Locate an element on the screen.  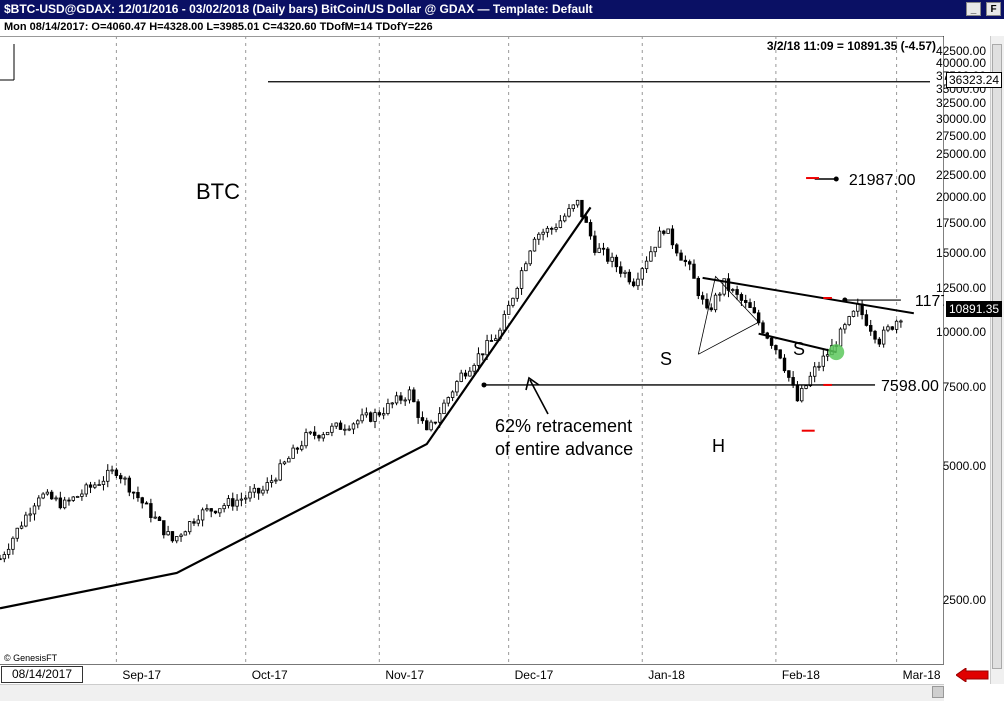
header-readout: 3/2/18 11:09 = 10891.35 (-4.57) is located at coordinates (851, 46).